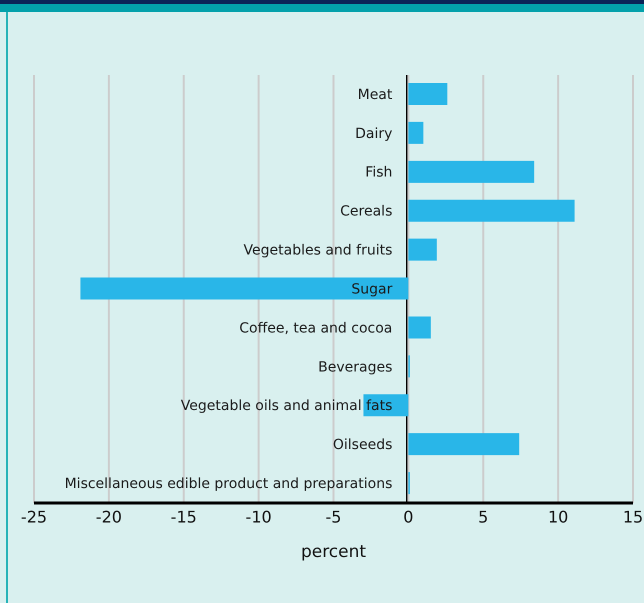 The width and height of the screenshot is (644, 603). What do you see at coordinates (259, 516) in the screenshot?
I see `x-tick-label: -10` at bounding box center [259, 516].